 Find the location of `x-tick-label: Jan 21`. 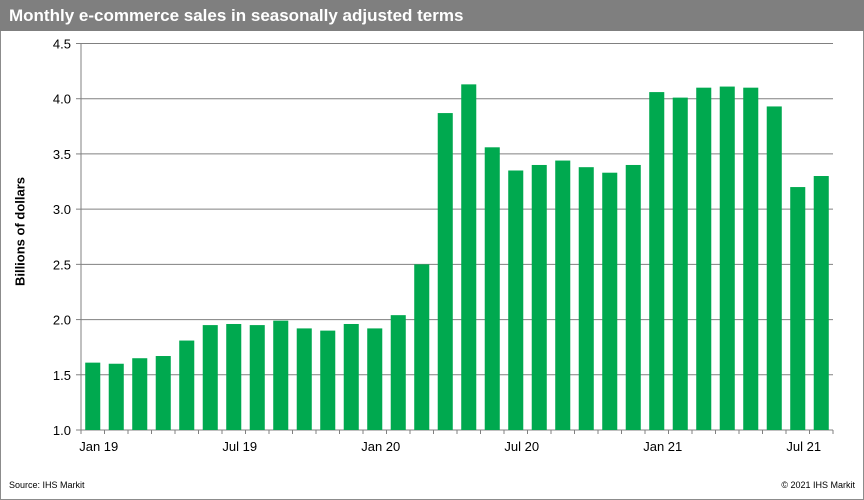

x-tick-label: Jan 21 is located at coordinates (662, 446).